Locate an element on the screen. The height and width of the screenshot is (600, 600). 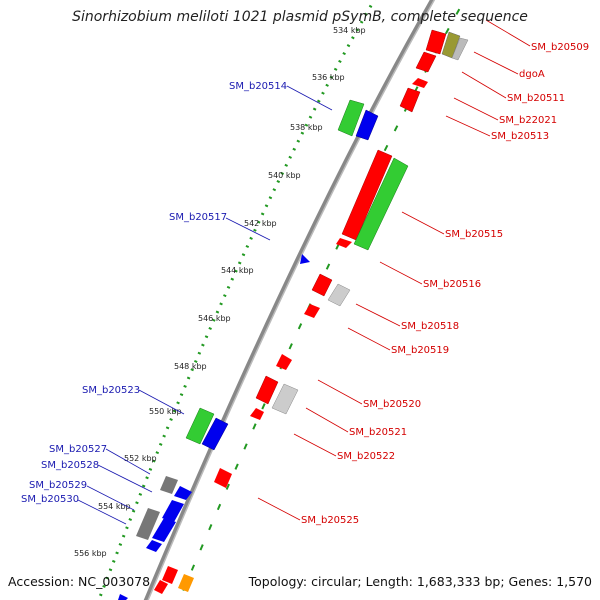
accession-text: Accession: NC_003078 is located at coordinates (79, 581).